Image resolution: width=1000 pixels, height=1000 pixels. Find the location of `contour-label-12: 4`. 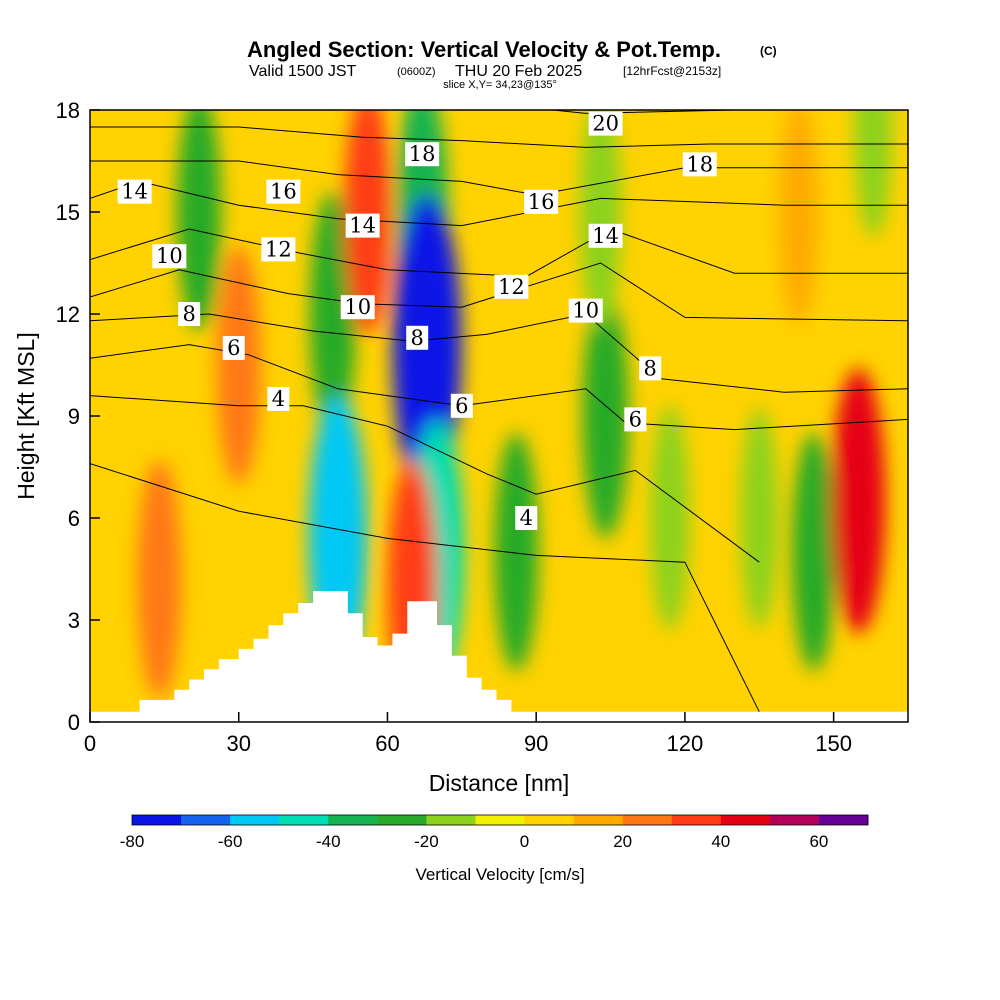

contour-label-12: 4 is located at coordinates (526, 518).